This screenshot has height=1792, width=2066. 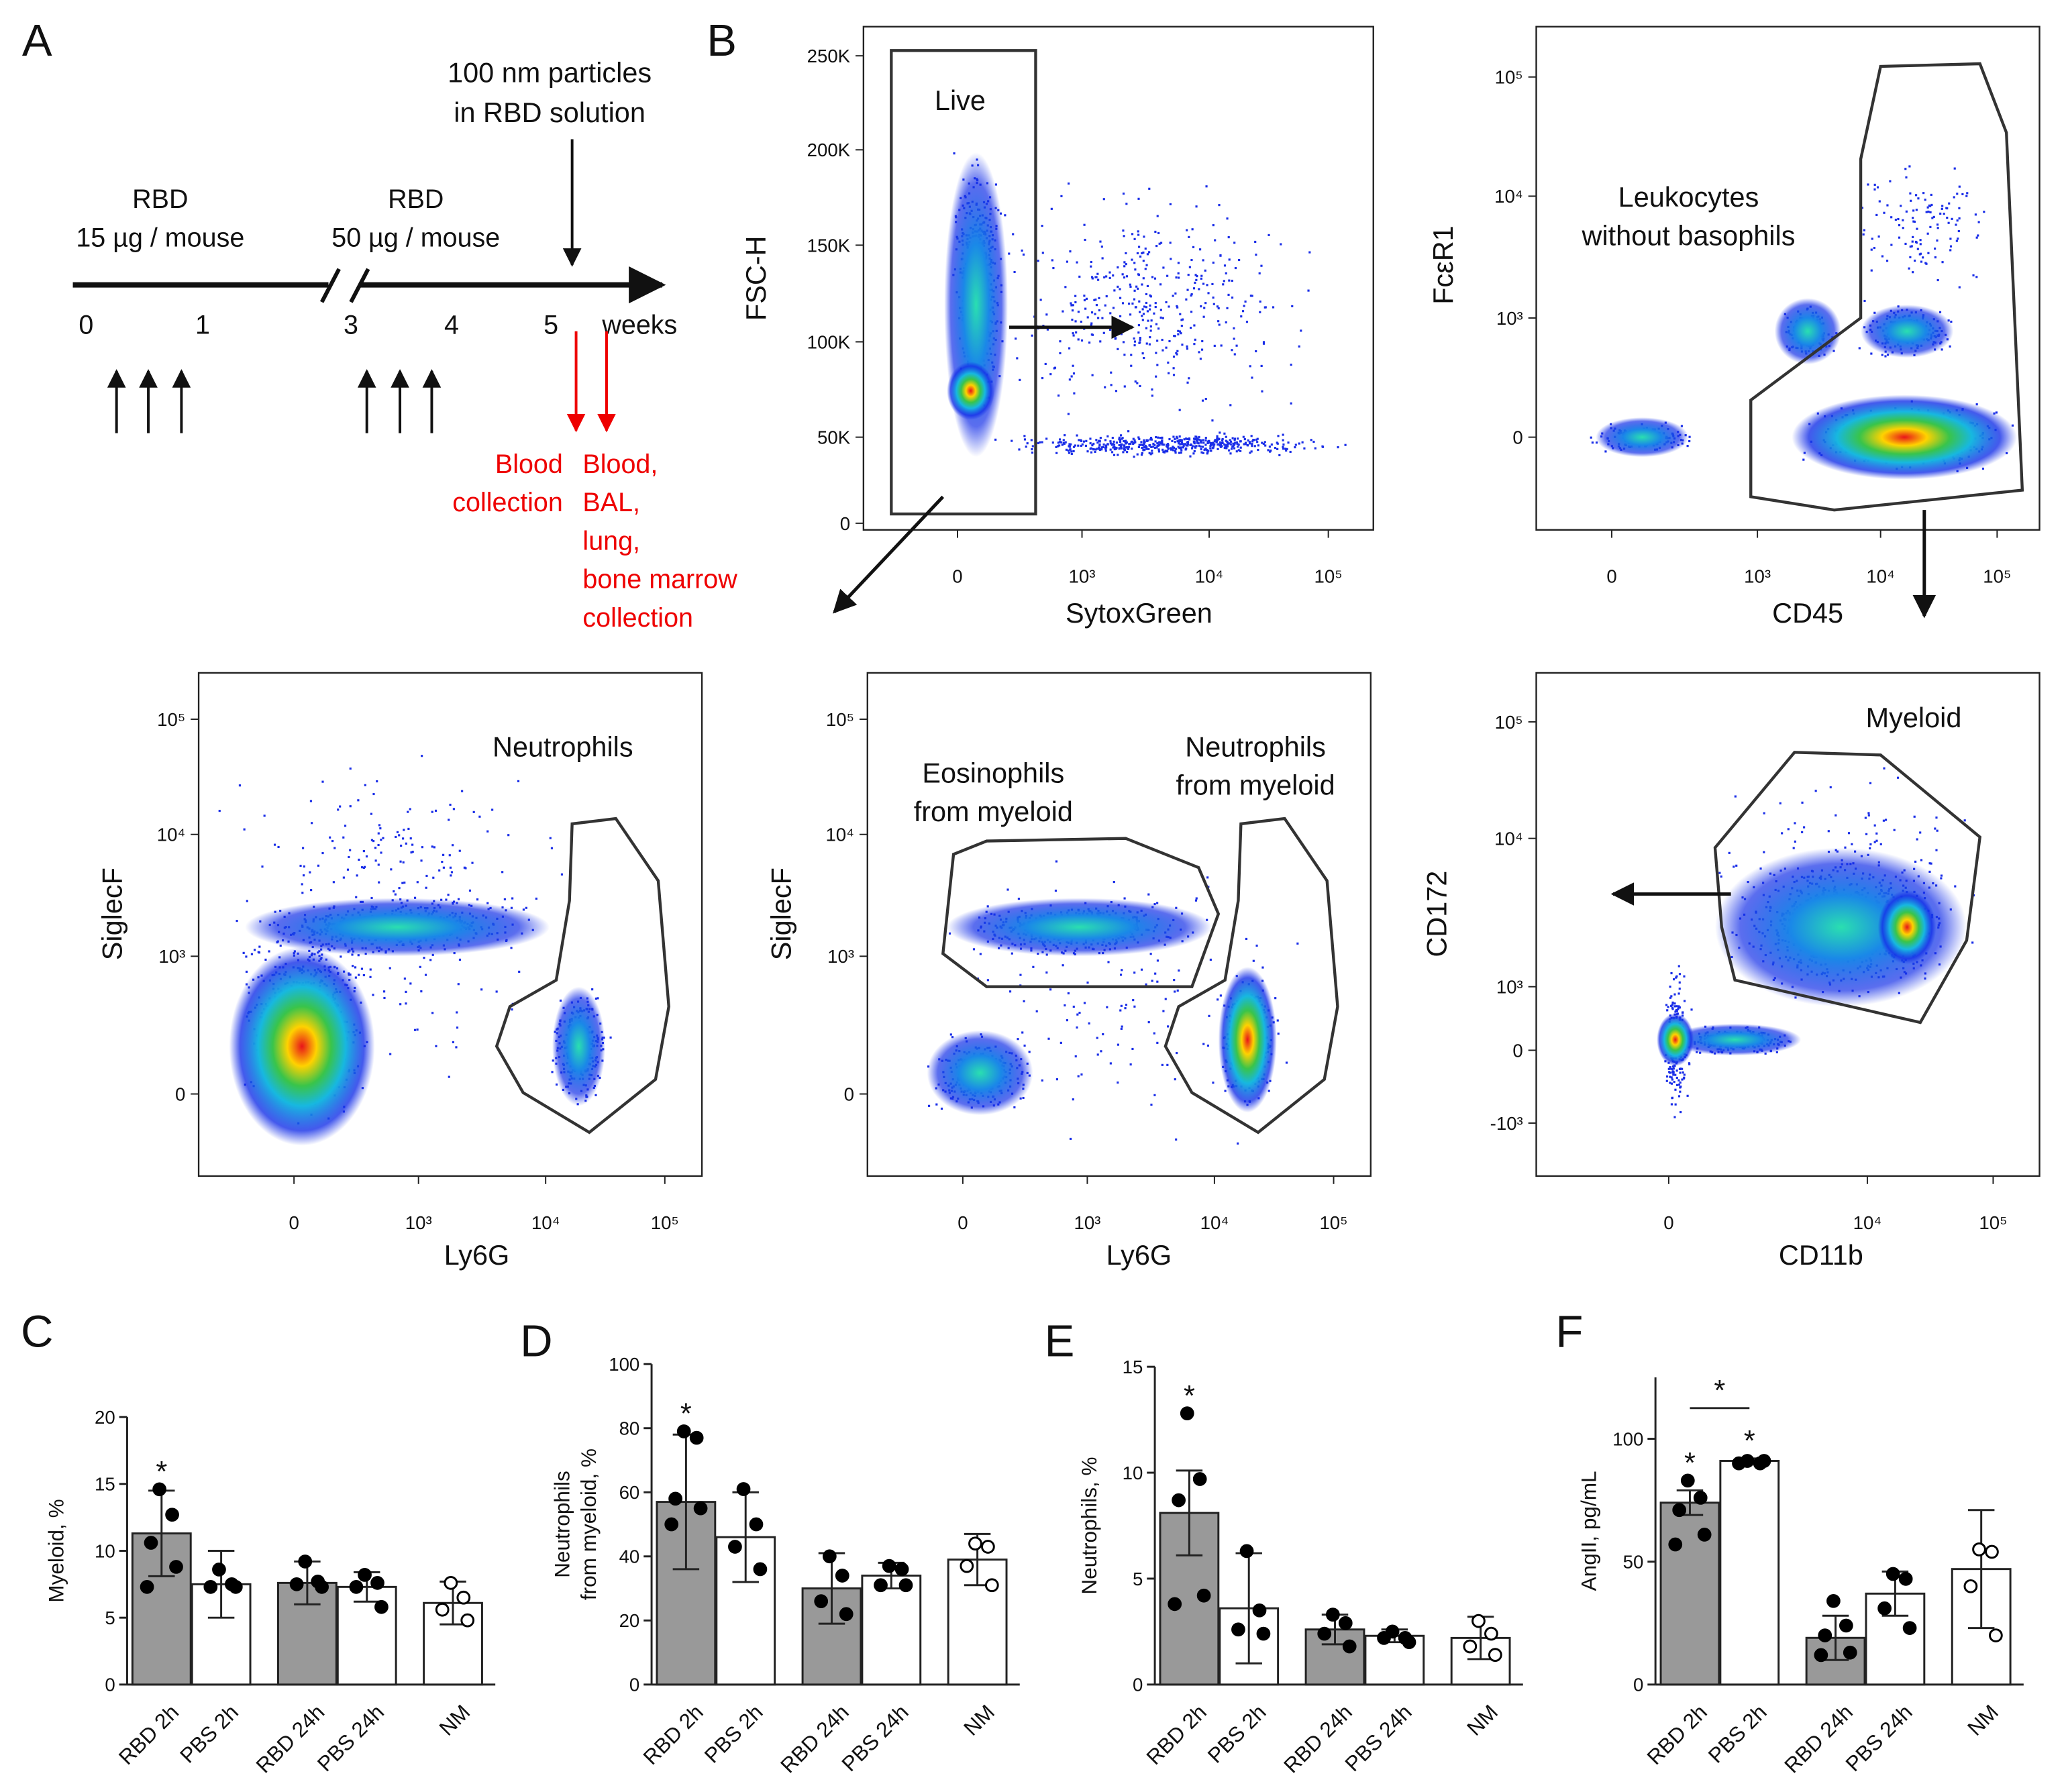 I want to click on week-label: 0, so click(x=86, y=325).